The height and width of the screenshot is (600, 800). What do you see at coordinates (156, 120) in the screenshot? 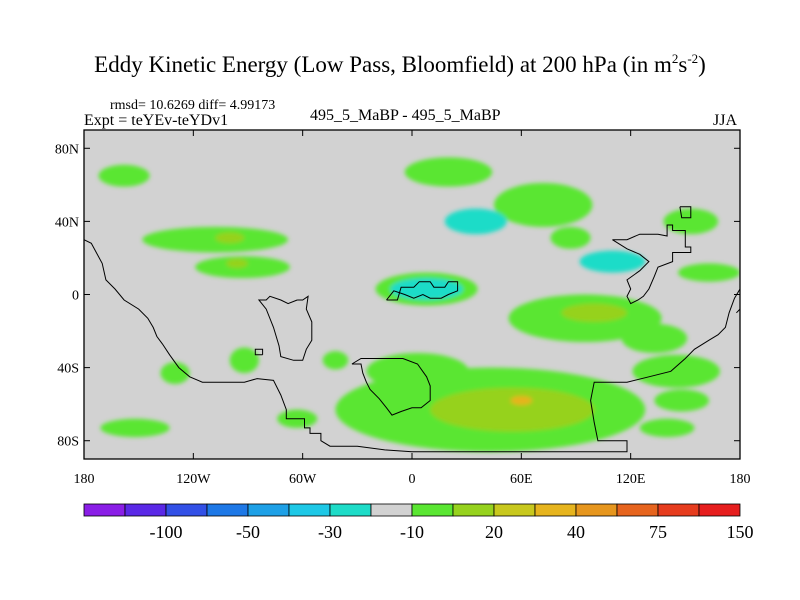
I see `expt-label: Expt = teYEv-teYDv1` at bounding box center [156, 120].